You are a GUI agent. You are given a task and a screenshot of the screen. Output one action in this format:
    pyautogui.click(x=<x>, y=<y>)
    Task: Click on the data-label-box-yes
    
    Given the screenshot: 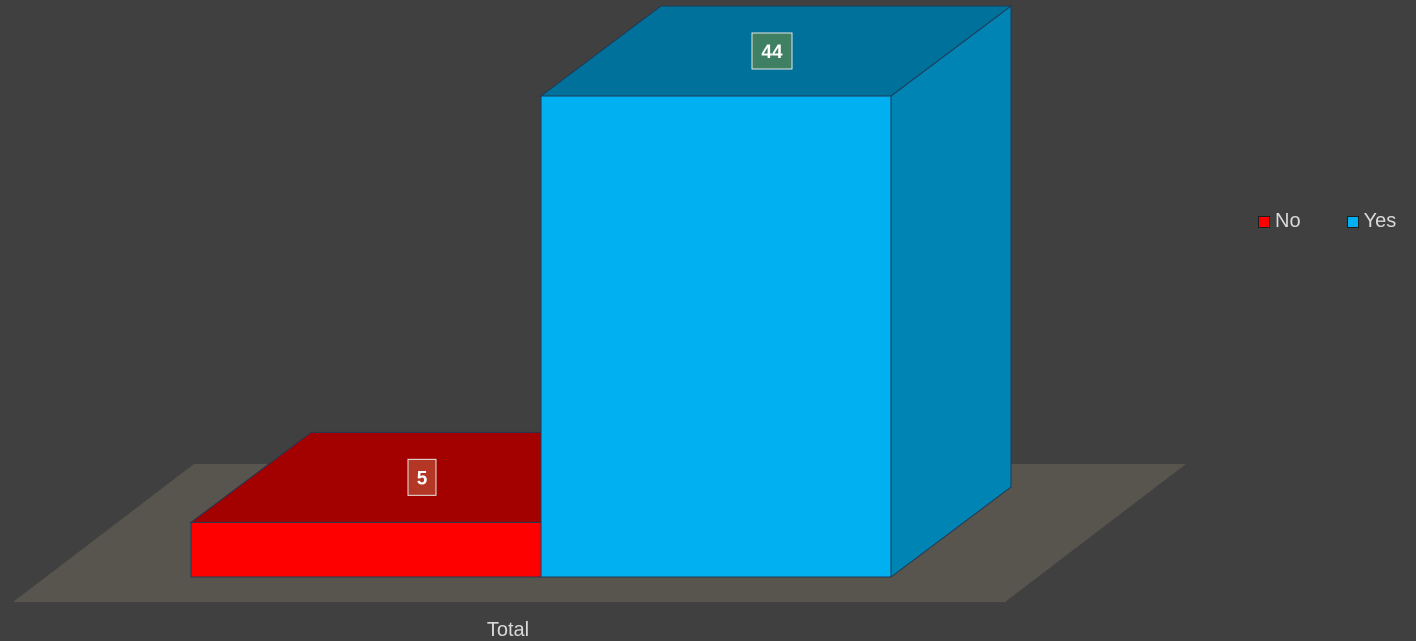 What is the action you would take?
    pyautogui.click(x=772, y=51)
    